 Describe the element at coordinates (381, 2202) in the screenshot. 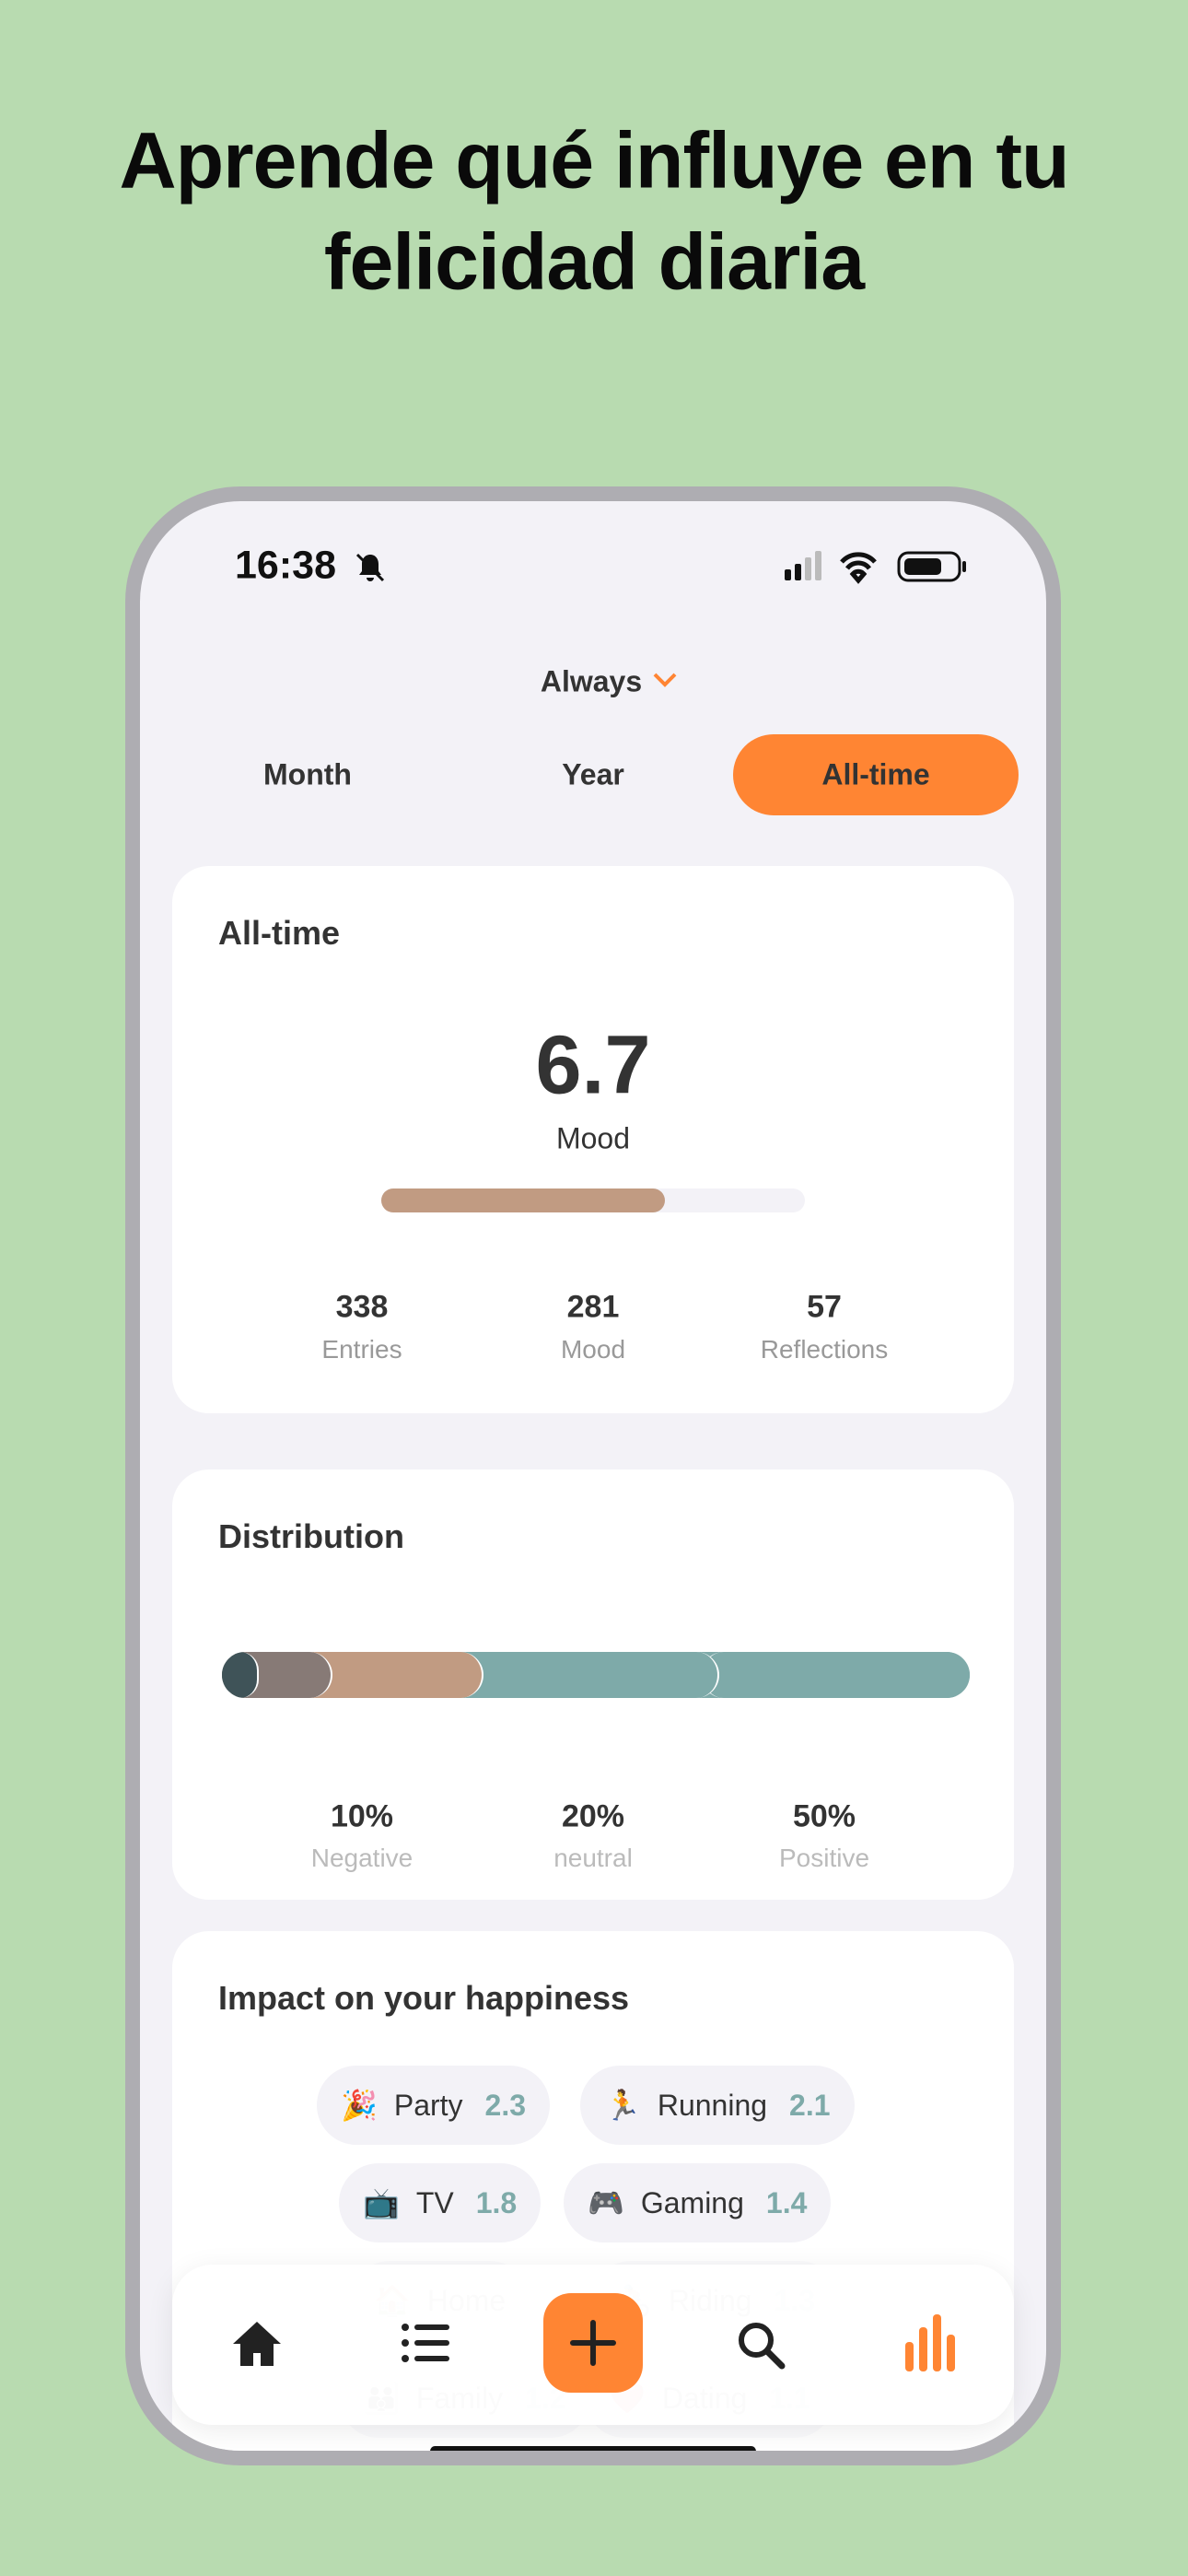

I see `chip-icon: 📺` at that location.